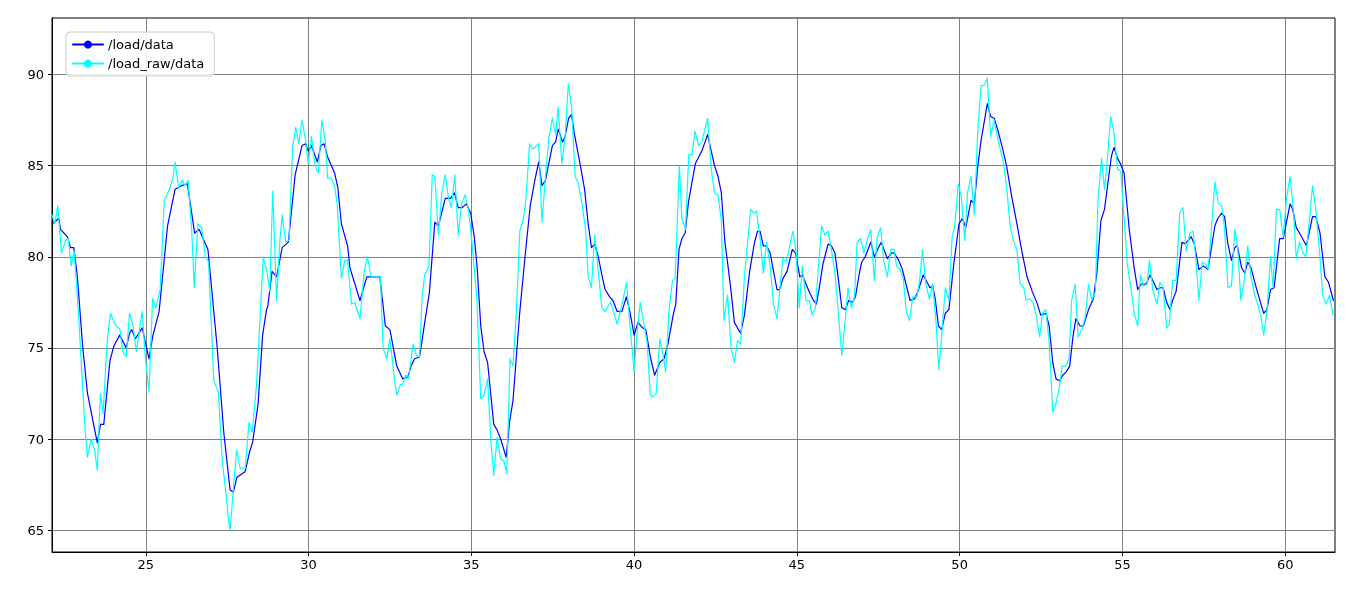 The height and width of the screenshot is (591, 1353). I want to click on x-tick-label: 55, so click(1122, 564).